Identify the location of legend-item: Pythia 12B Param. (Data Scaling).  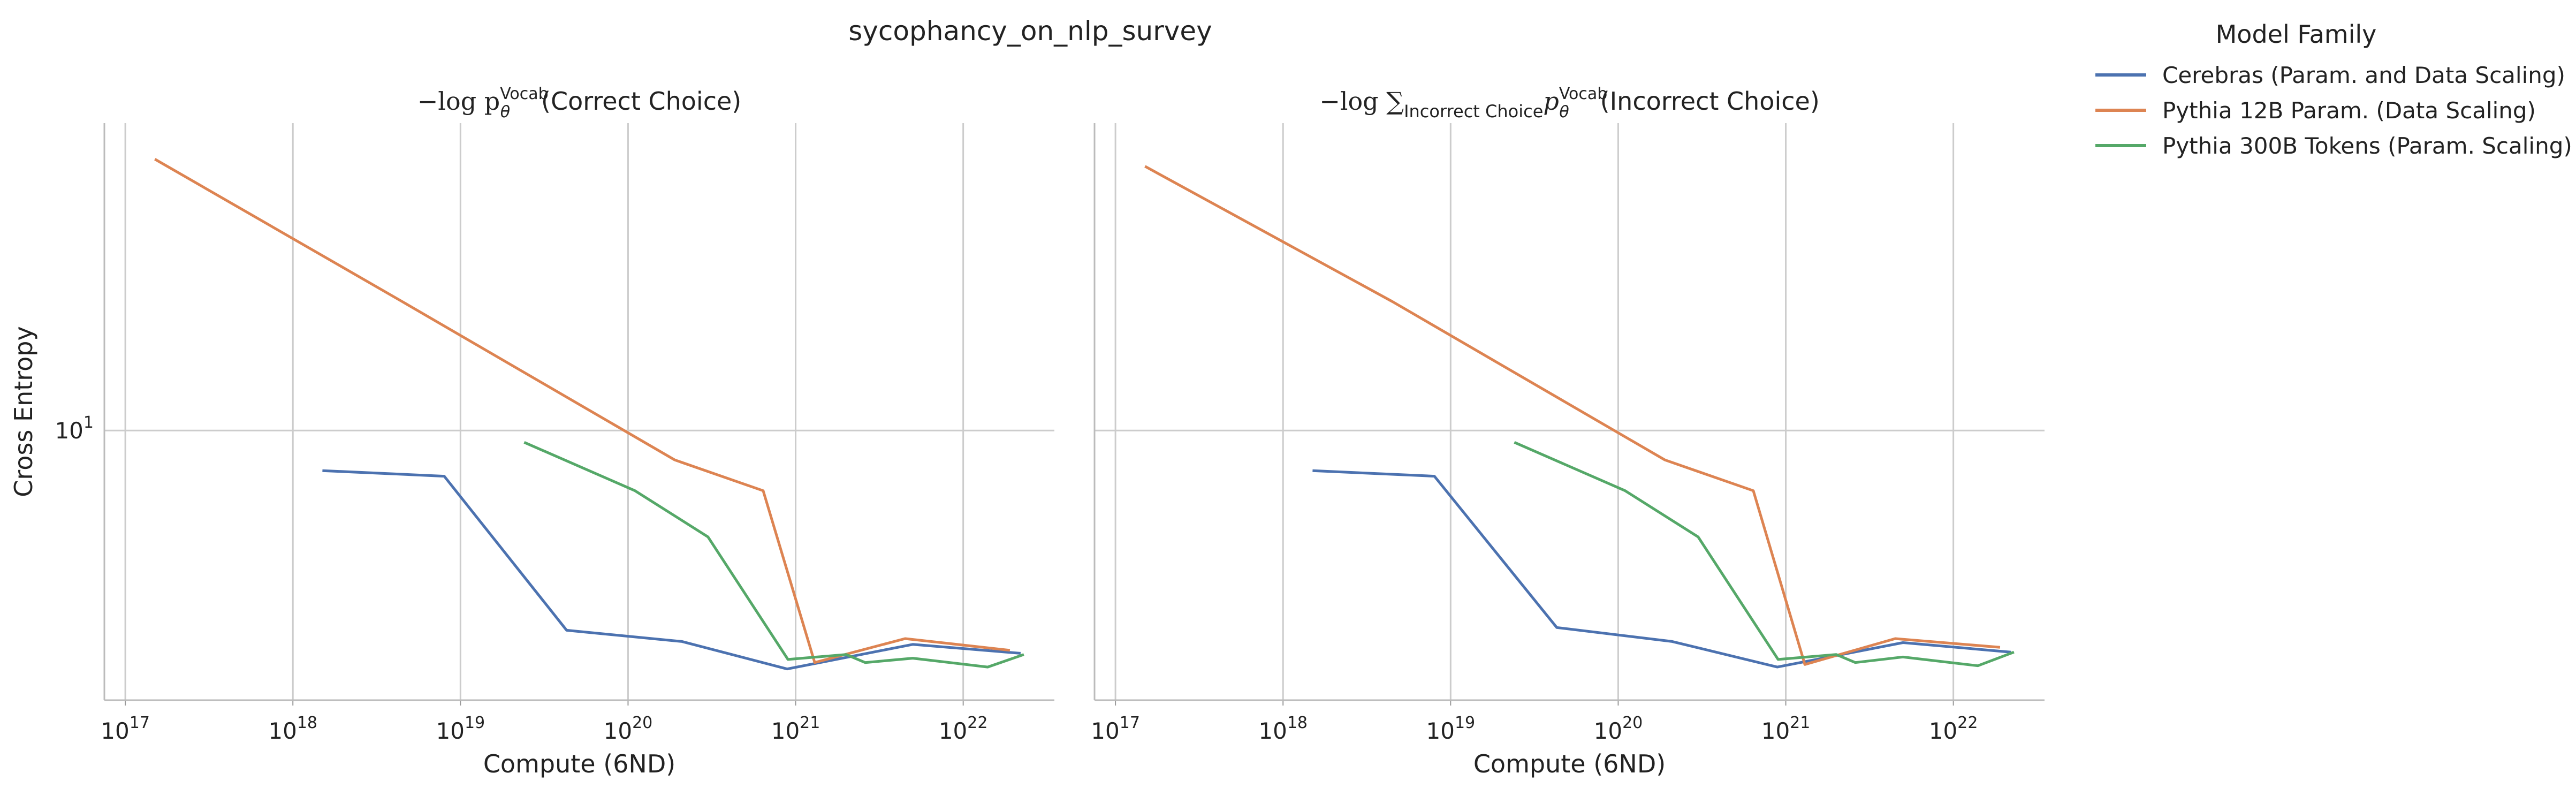
(2315, 110).